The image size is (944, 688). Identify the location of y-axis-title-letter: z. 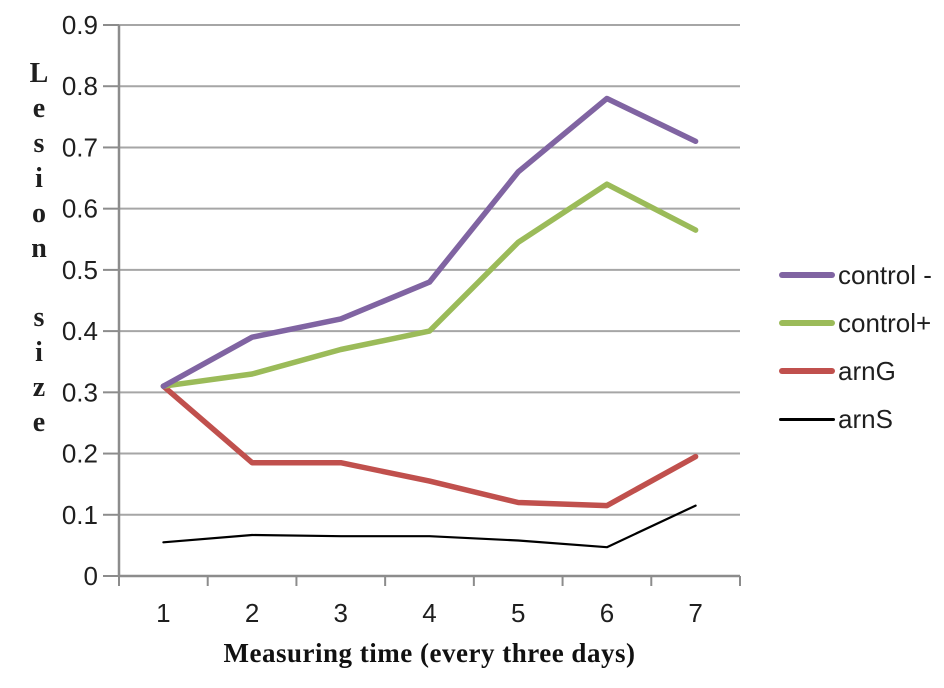
(39, 387).